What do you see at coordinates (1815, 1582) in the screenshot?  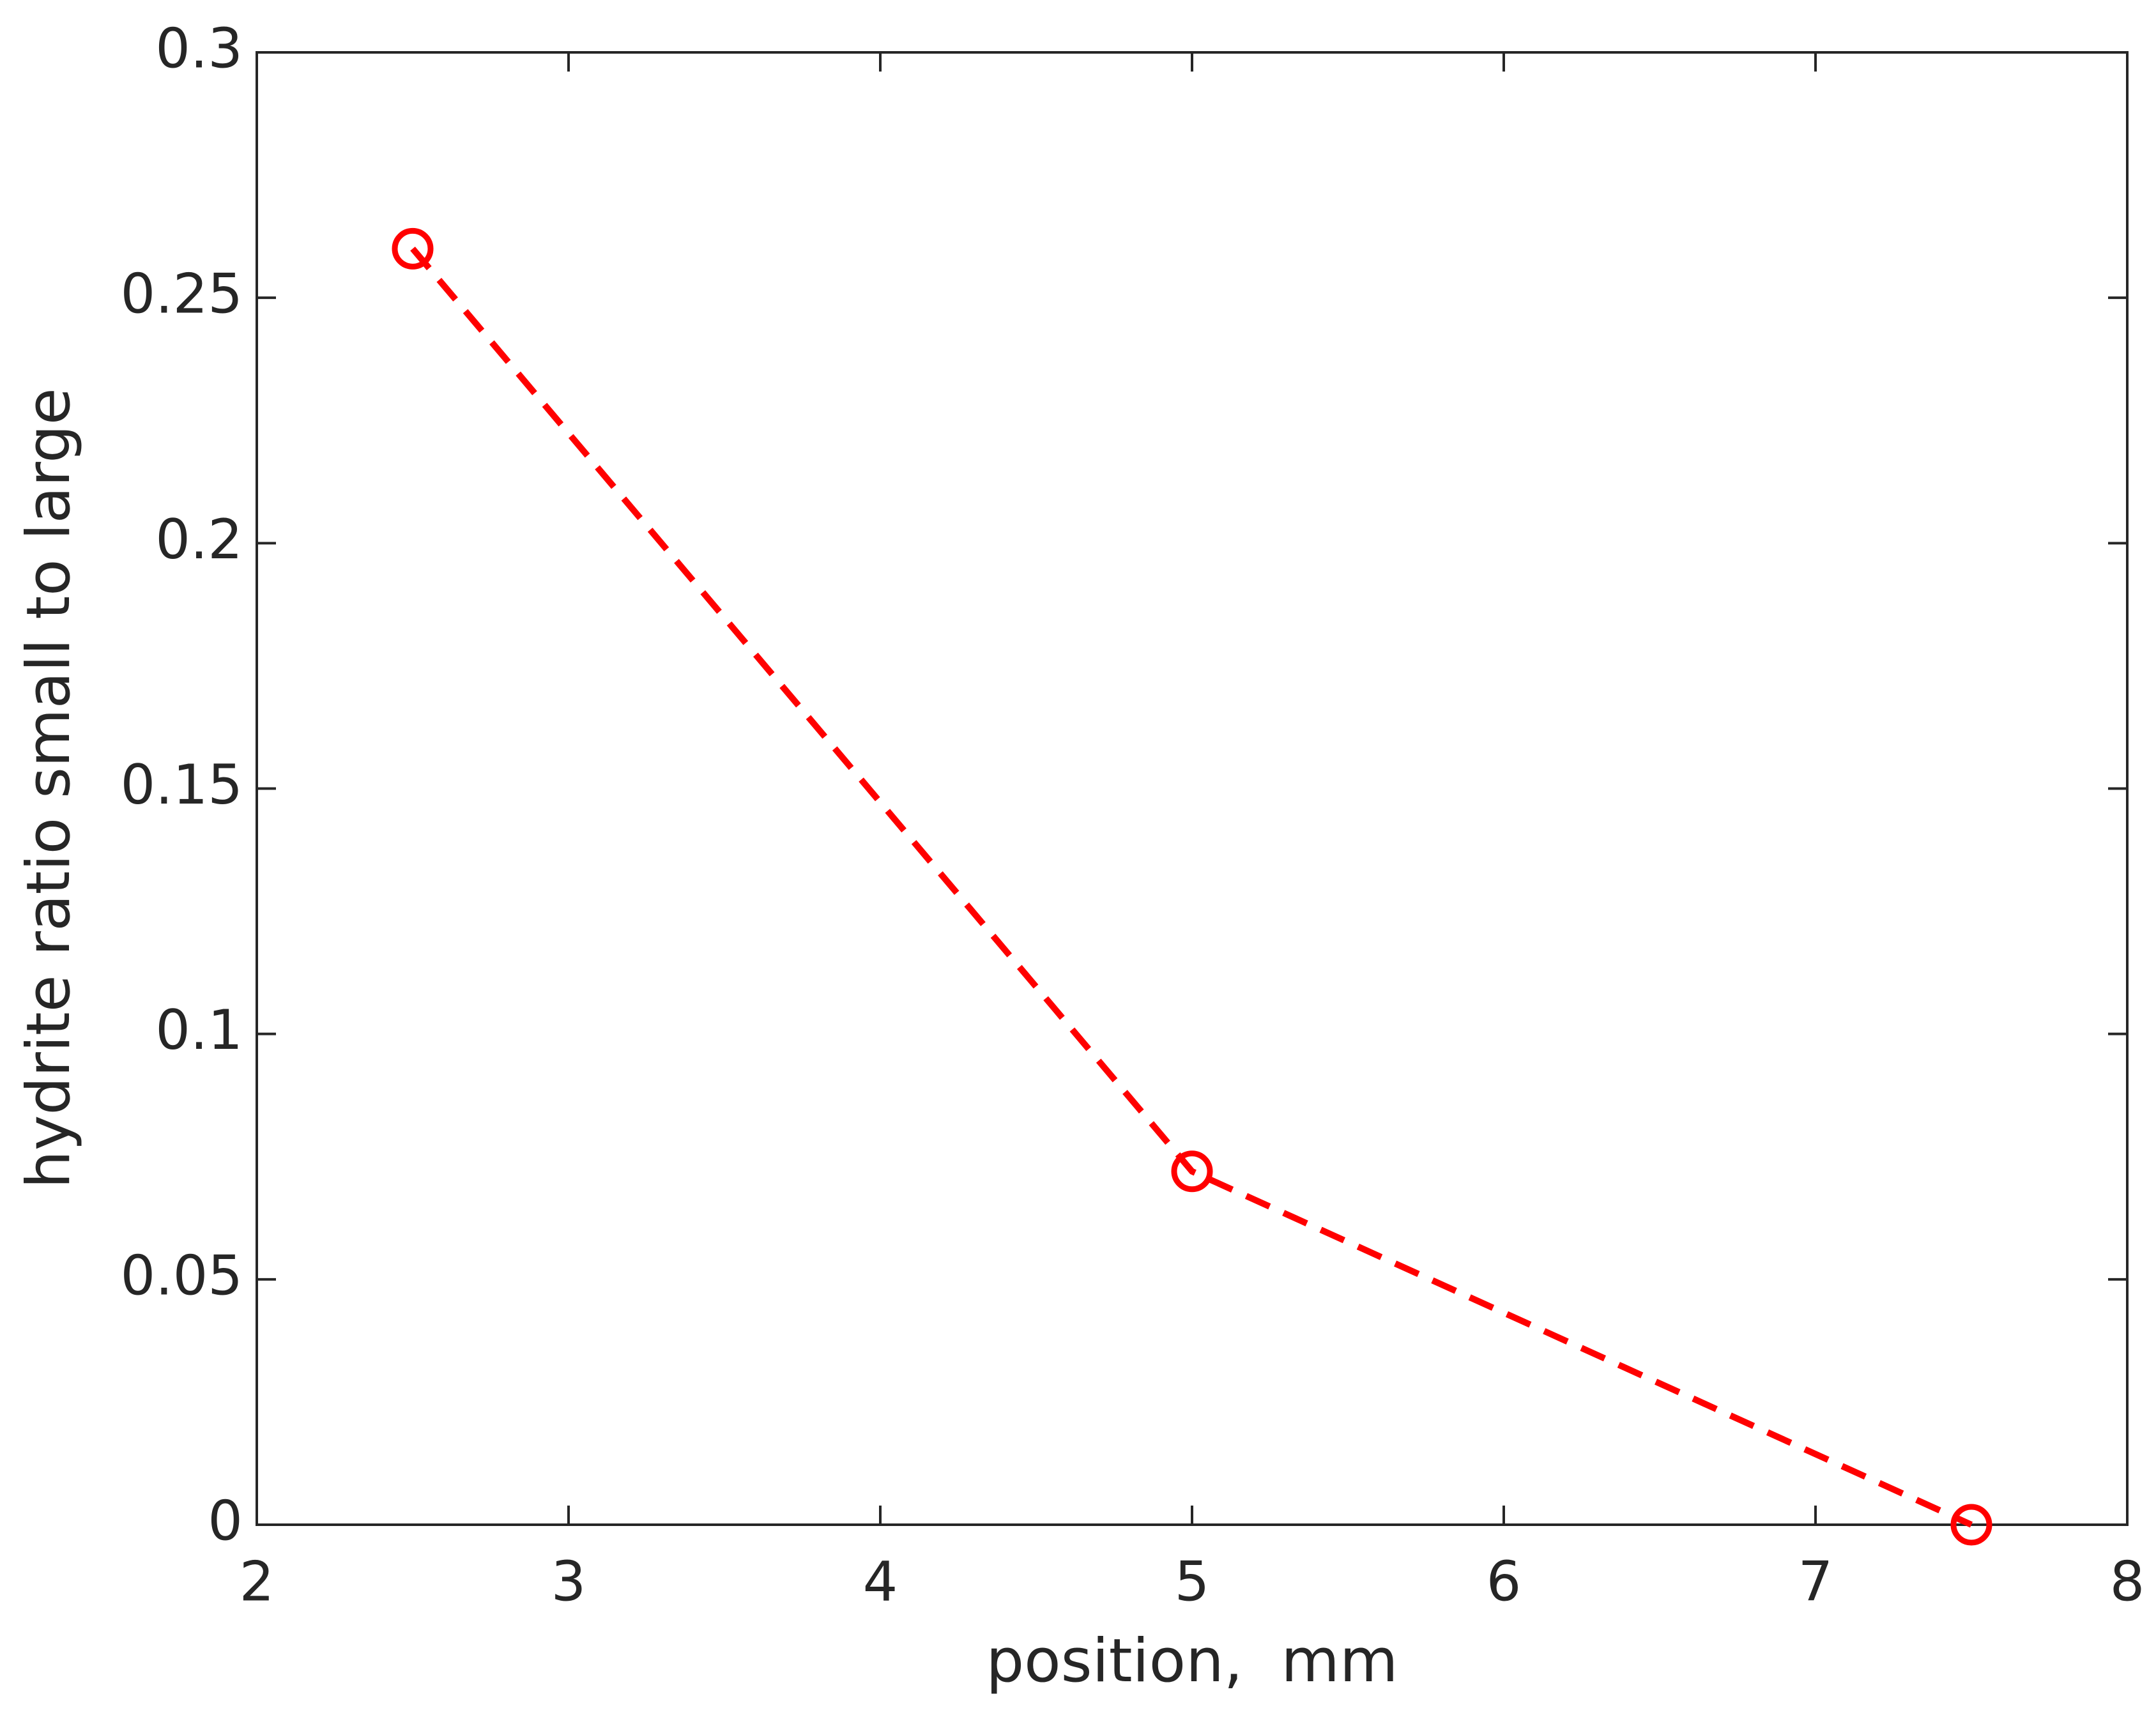 I see `x-tick-label: 7` at bounding box center [1815, 1582].